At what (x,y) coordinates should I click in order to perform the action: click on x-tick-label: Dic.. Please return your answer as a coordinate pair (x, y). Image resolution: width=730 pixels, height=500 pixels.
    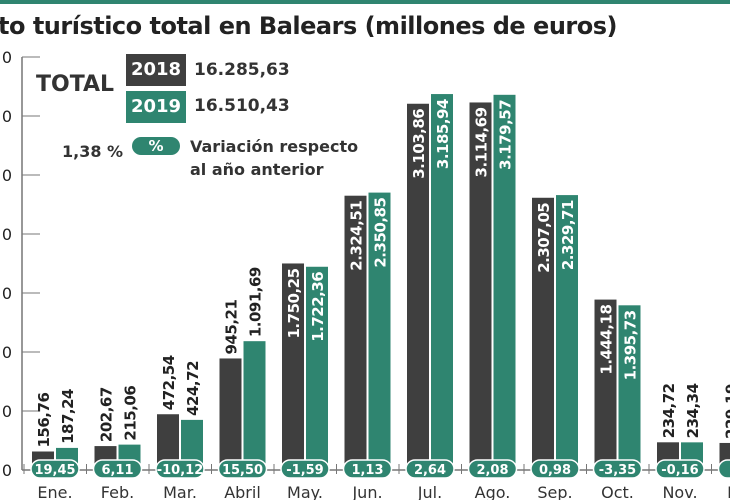
    Looking at the image, I should click on (728, 491).